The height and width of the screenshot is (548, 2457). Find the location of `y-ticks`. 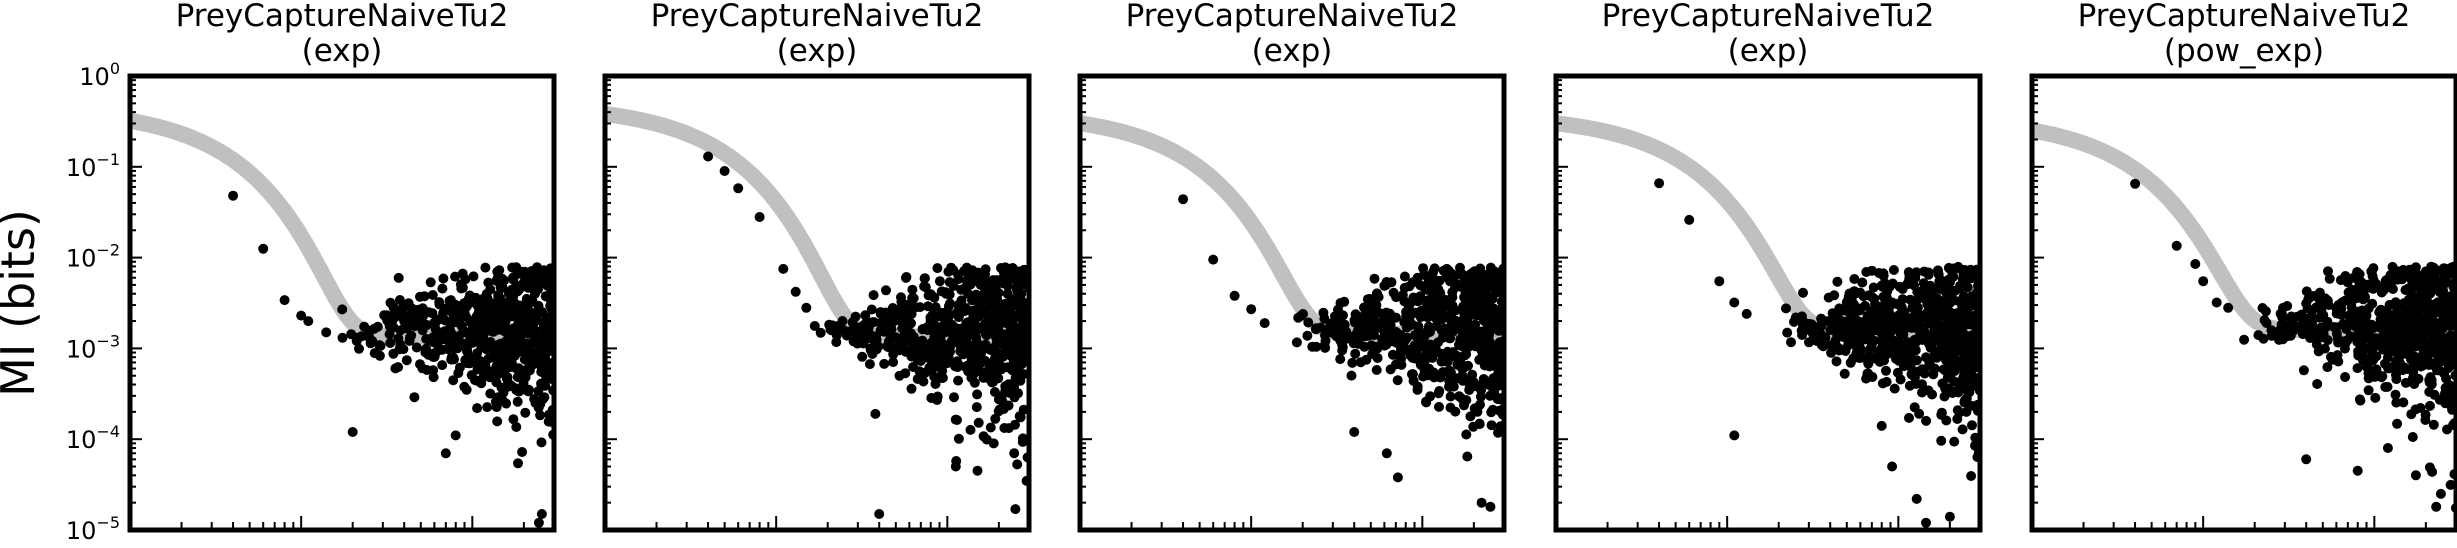

y-ticks is located at coordinates (611, 303).